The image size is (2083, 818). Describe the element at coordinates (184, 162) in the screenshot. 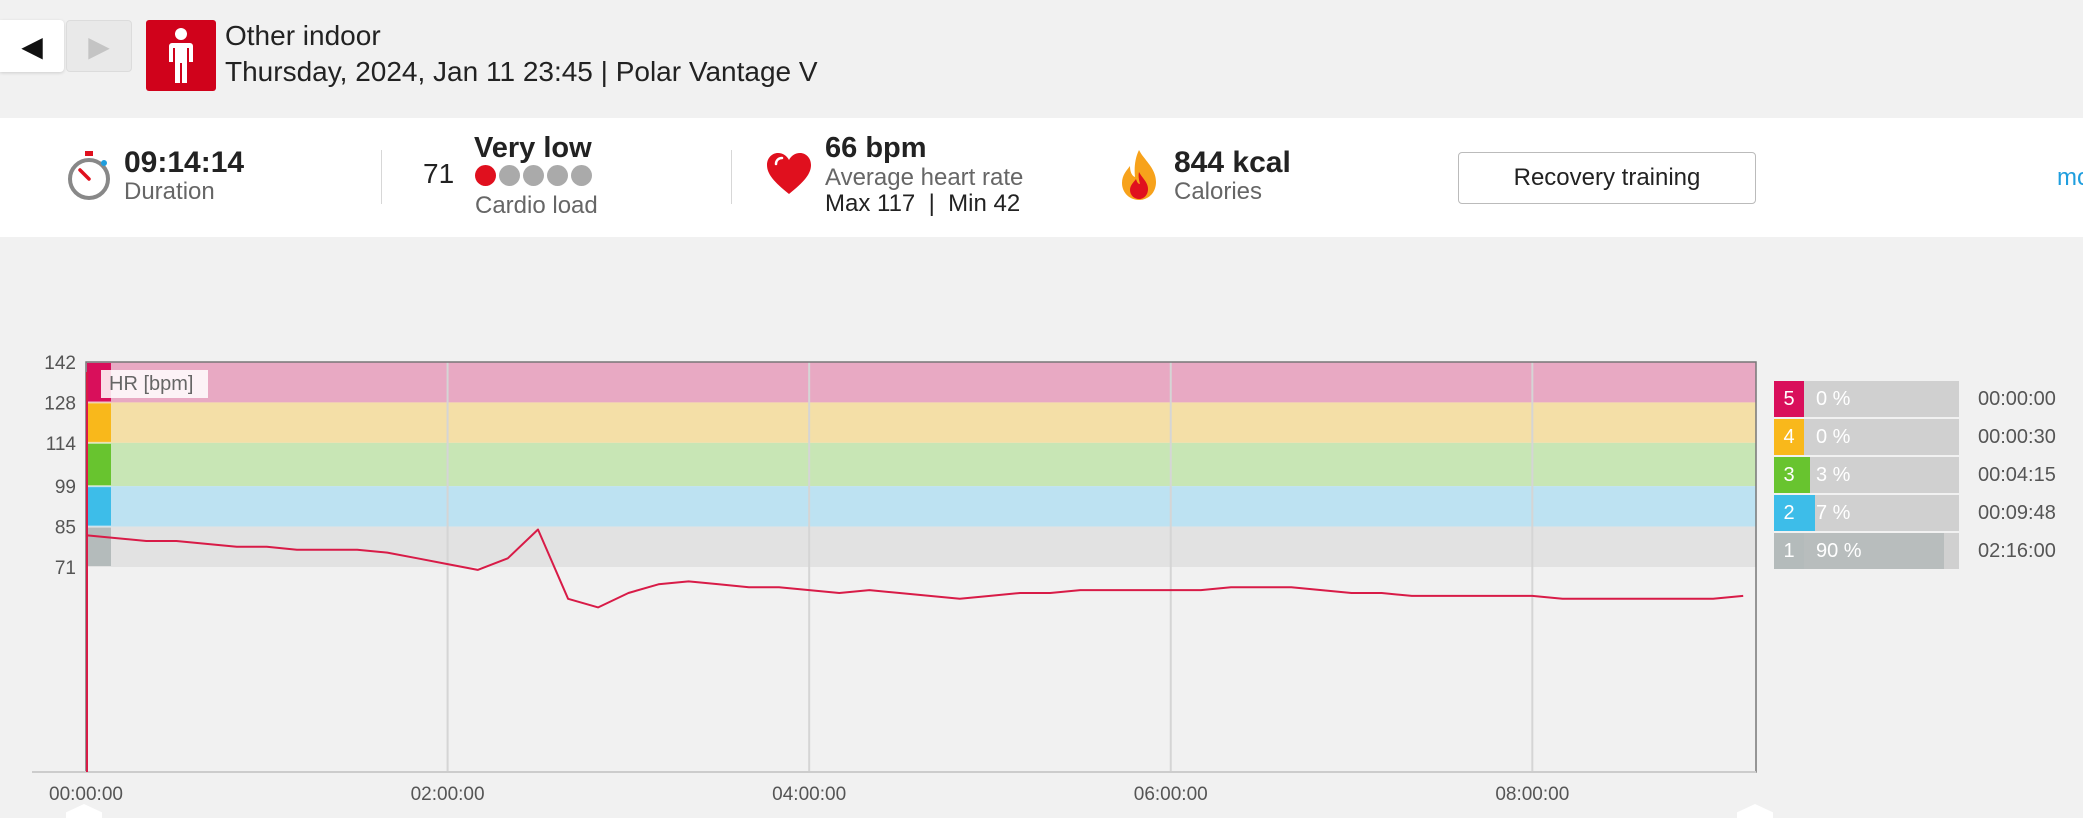

I see `duration-value: 09:14:14` at that location.